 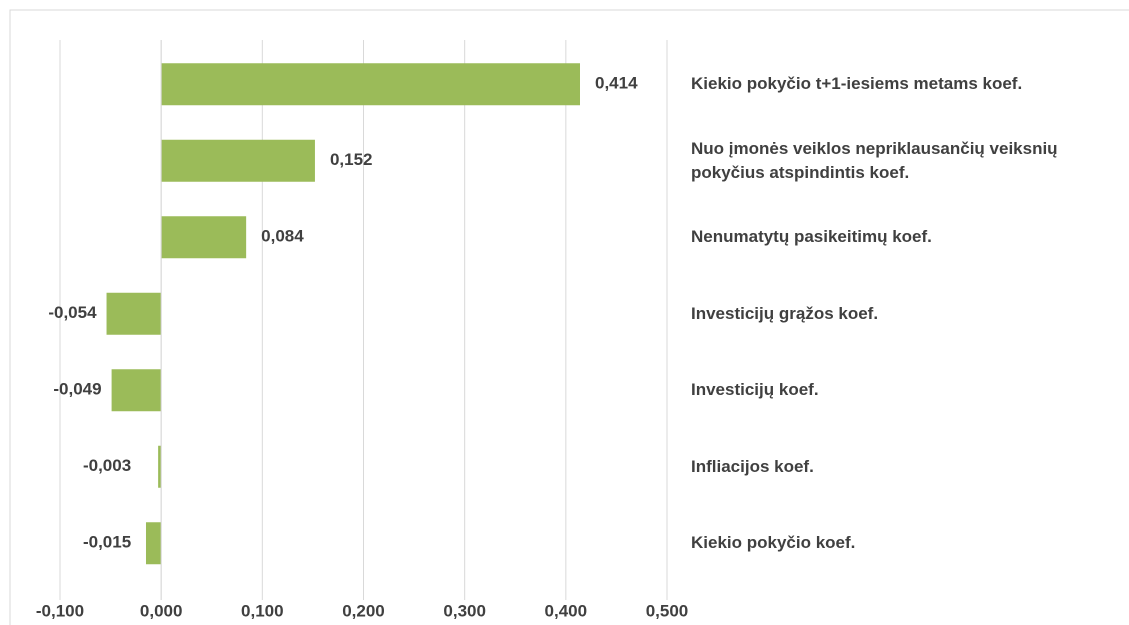 I want to click on data-label: -0,003, so click(x=107, y=465).